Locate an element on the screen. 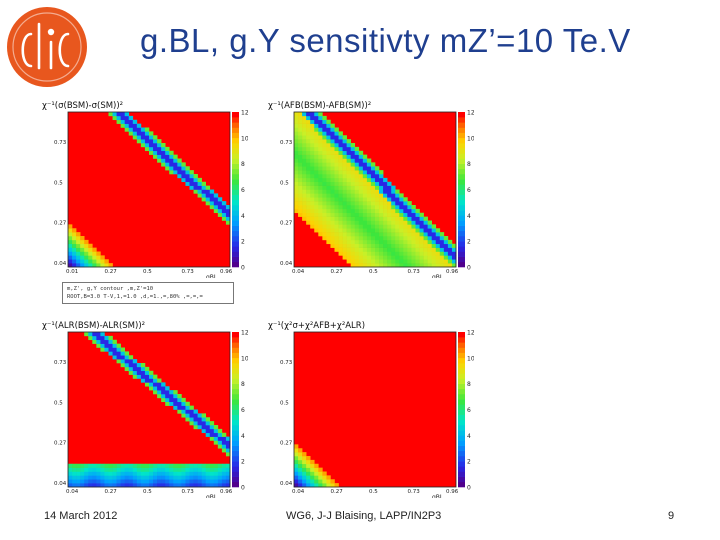  x-tick-label: 0.5 is located at coordinates (373, 492).